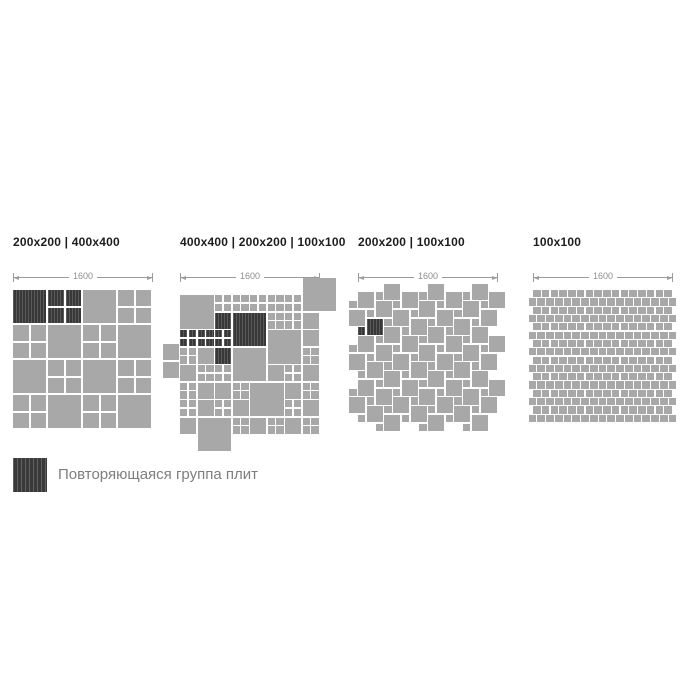  Describe the element at coordinates (602, 360) in the screenshot. I see `pattern-canvas-grid` at that location.